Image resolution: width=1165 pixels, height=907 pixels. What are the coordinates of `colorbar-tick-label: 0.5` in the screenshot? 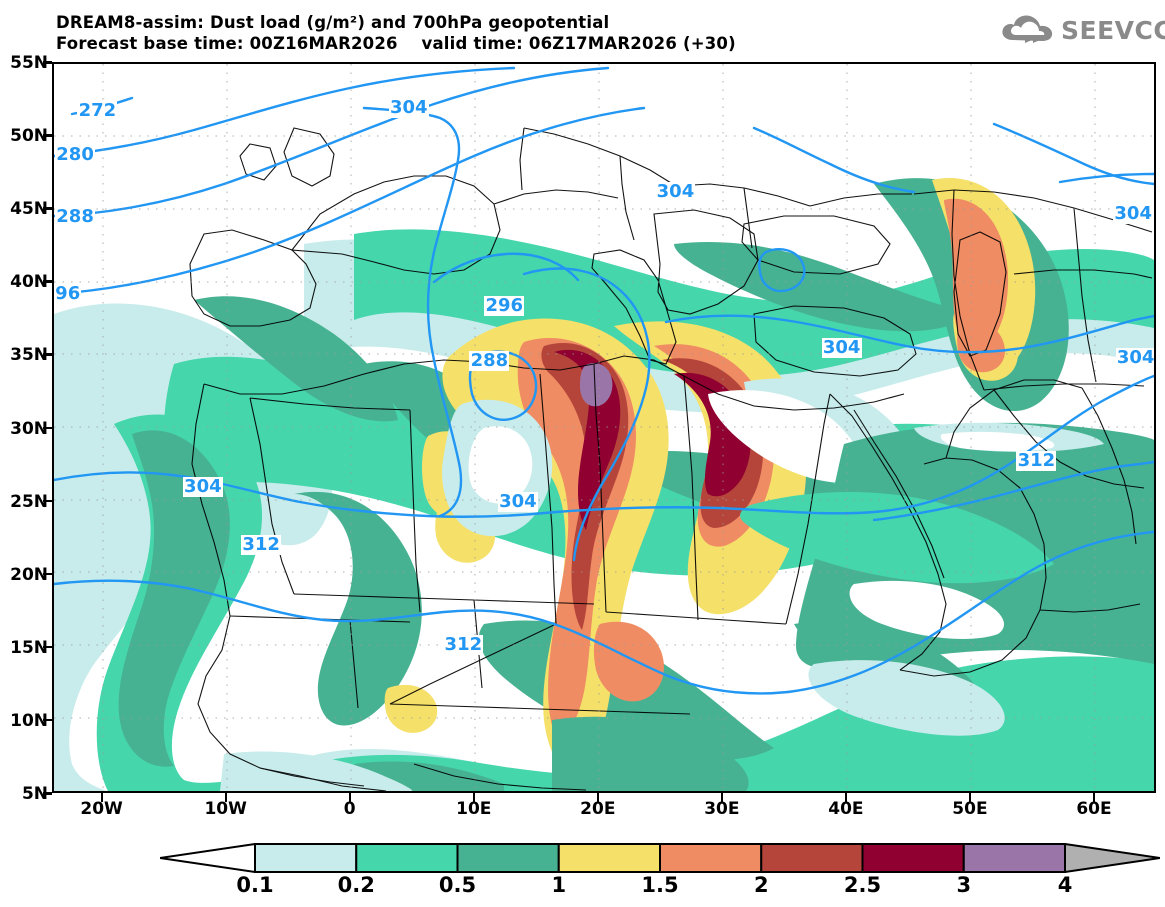 It's located at (457, 885).